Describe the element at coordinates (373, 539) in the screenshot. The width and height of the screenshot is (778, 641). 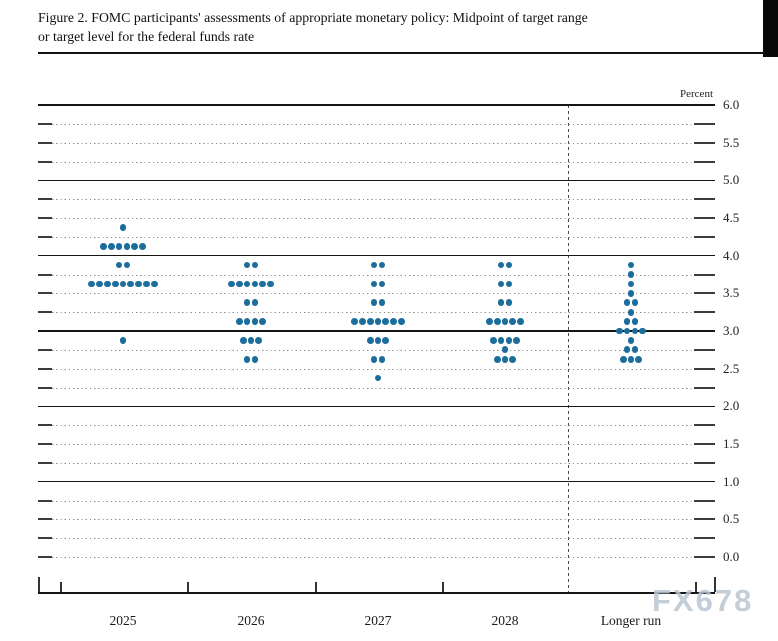
I see `gridline-dotted-0.25` at that location.